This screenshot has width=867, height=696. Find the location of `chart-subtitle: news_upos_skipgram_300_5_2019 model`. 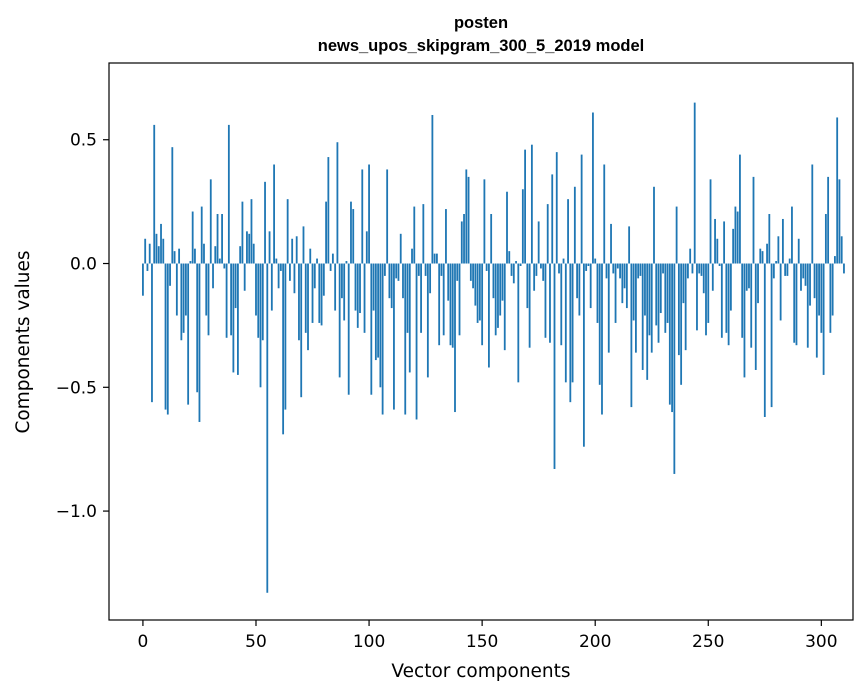

chart-subtitle: news_upos_skipgram_300_5_2019 model is located at coordinates (481, 46).